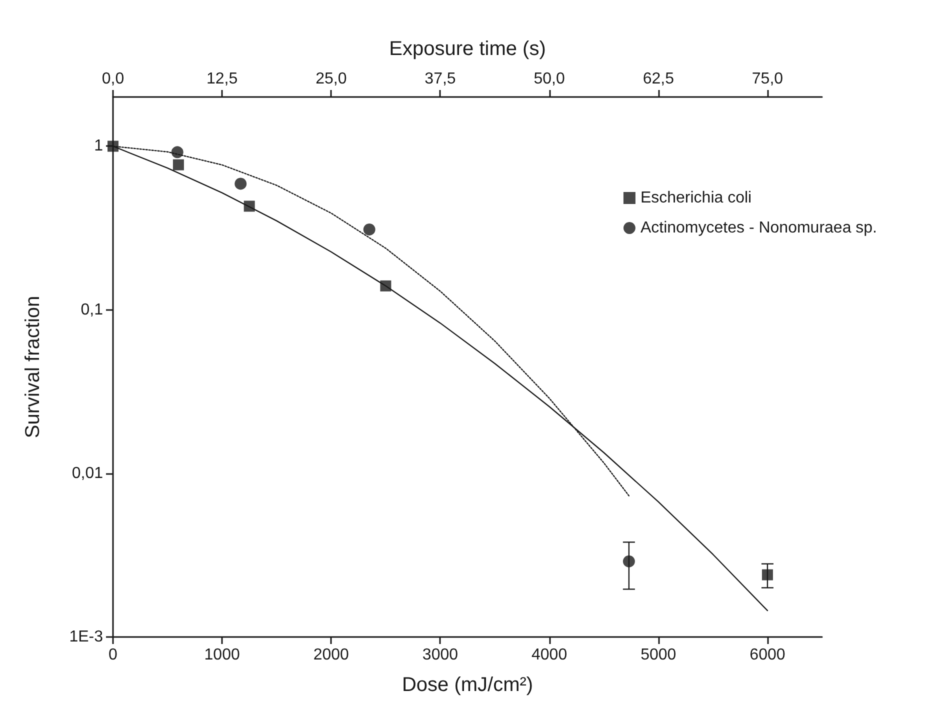 The width and height of the screenshot is (942, 719). What do you see at coordinates (440, 655) in the screenshot?
I see `x-tick-label: 3000` at bounding box center [440, 655].